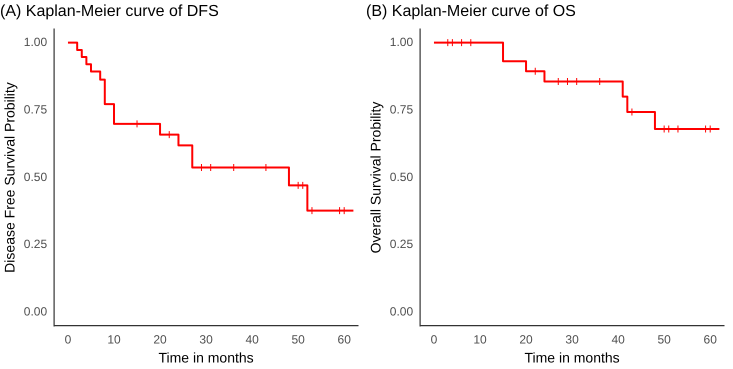 The height and width of the screenshot is (369, 733). What do you see at coordinates (471, 11) in the screenshot?
I see `chart-title: (B) Kaplan-Meier curve of OS` at bounding box center [471, 11].